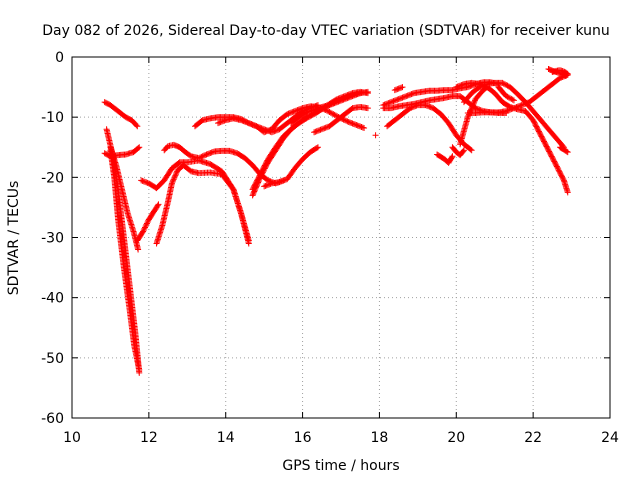 This screenshot has height=480, width=640. I want to click on x-tick-label: 18, so click(380, 438).